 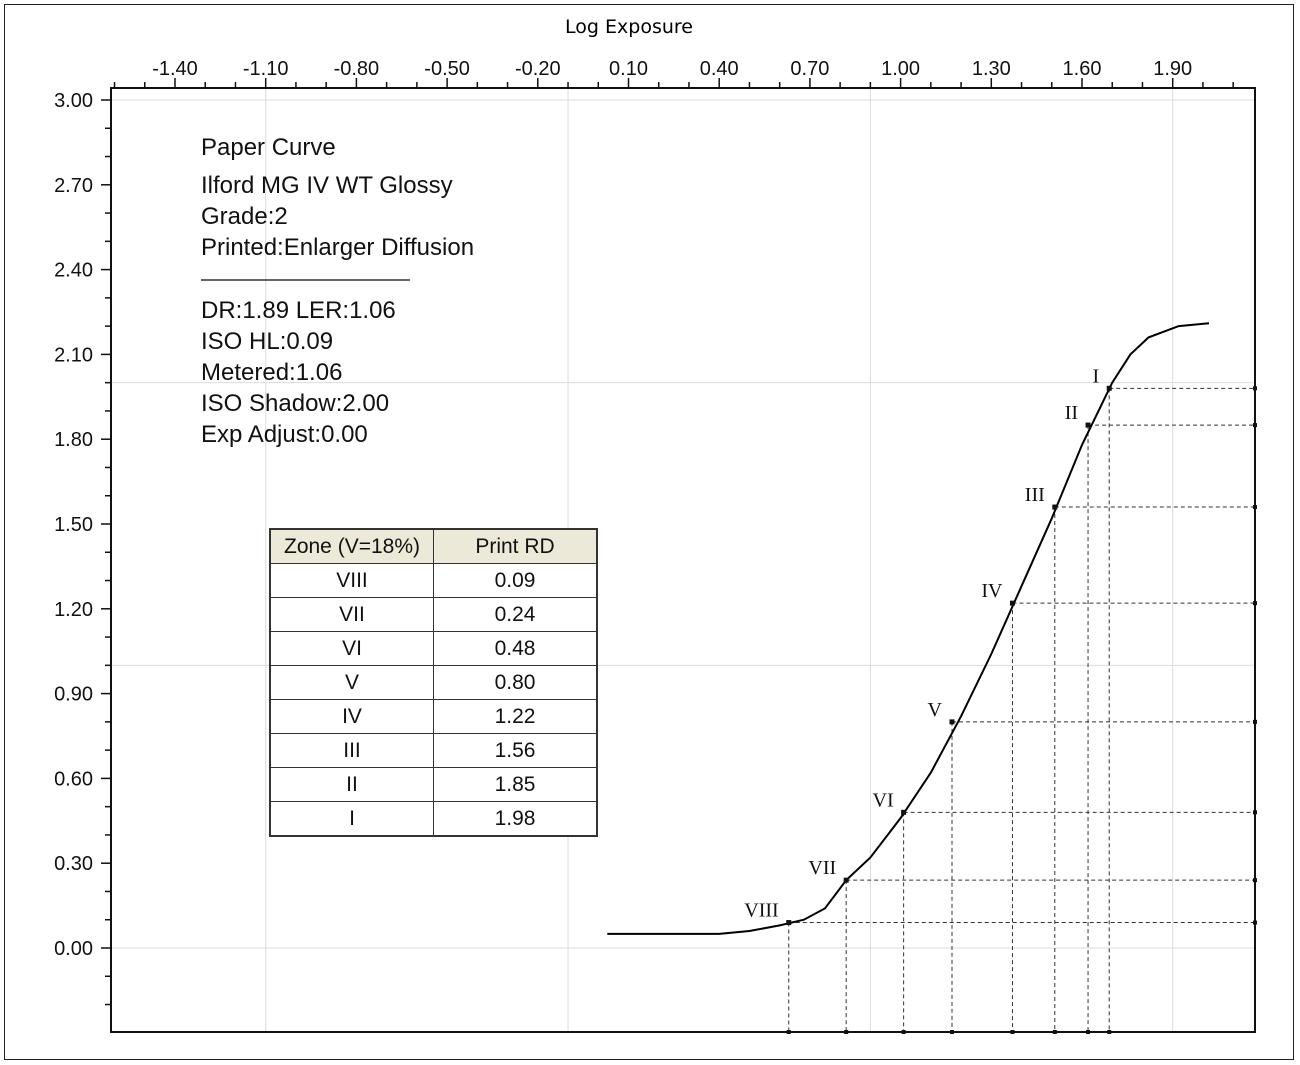 I want to click on y-tick-label: 1.80, so click(x=73, y=440).